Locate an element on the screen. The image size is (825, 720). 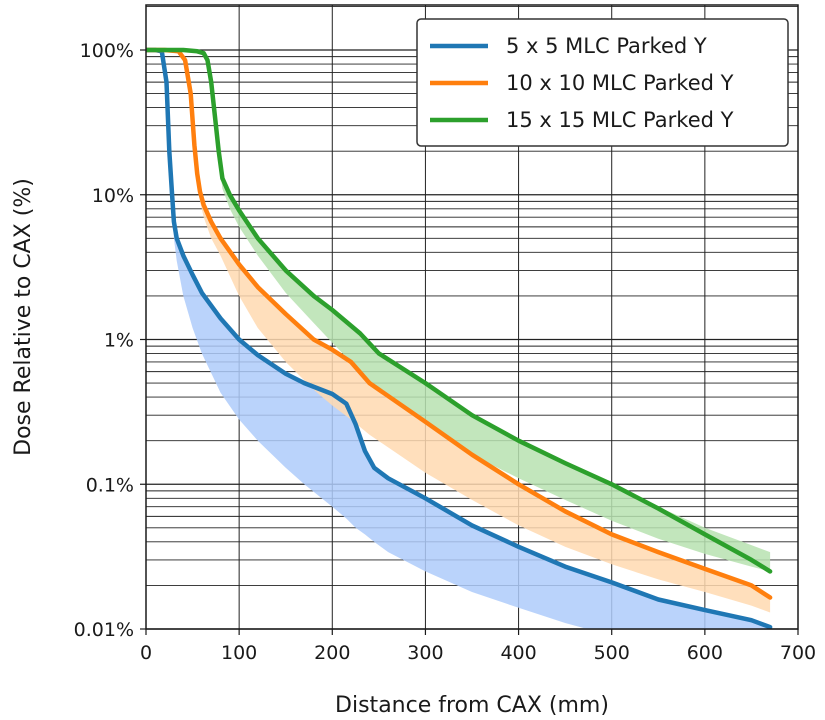
y-tick-label: 1% is located at coordinates (119, 341).